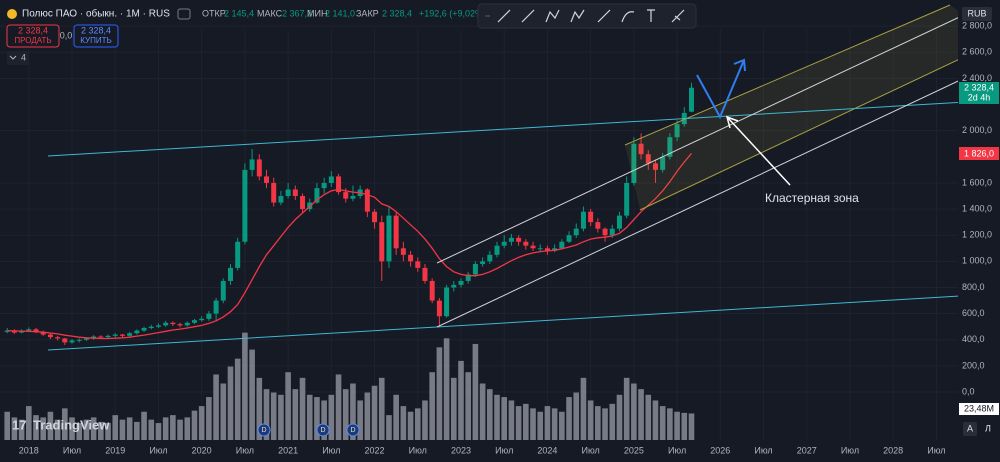  Describe the element at coordinates (115, 450) in the screenshot. I see `x-tick-label: 2019` at that location.